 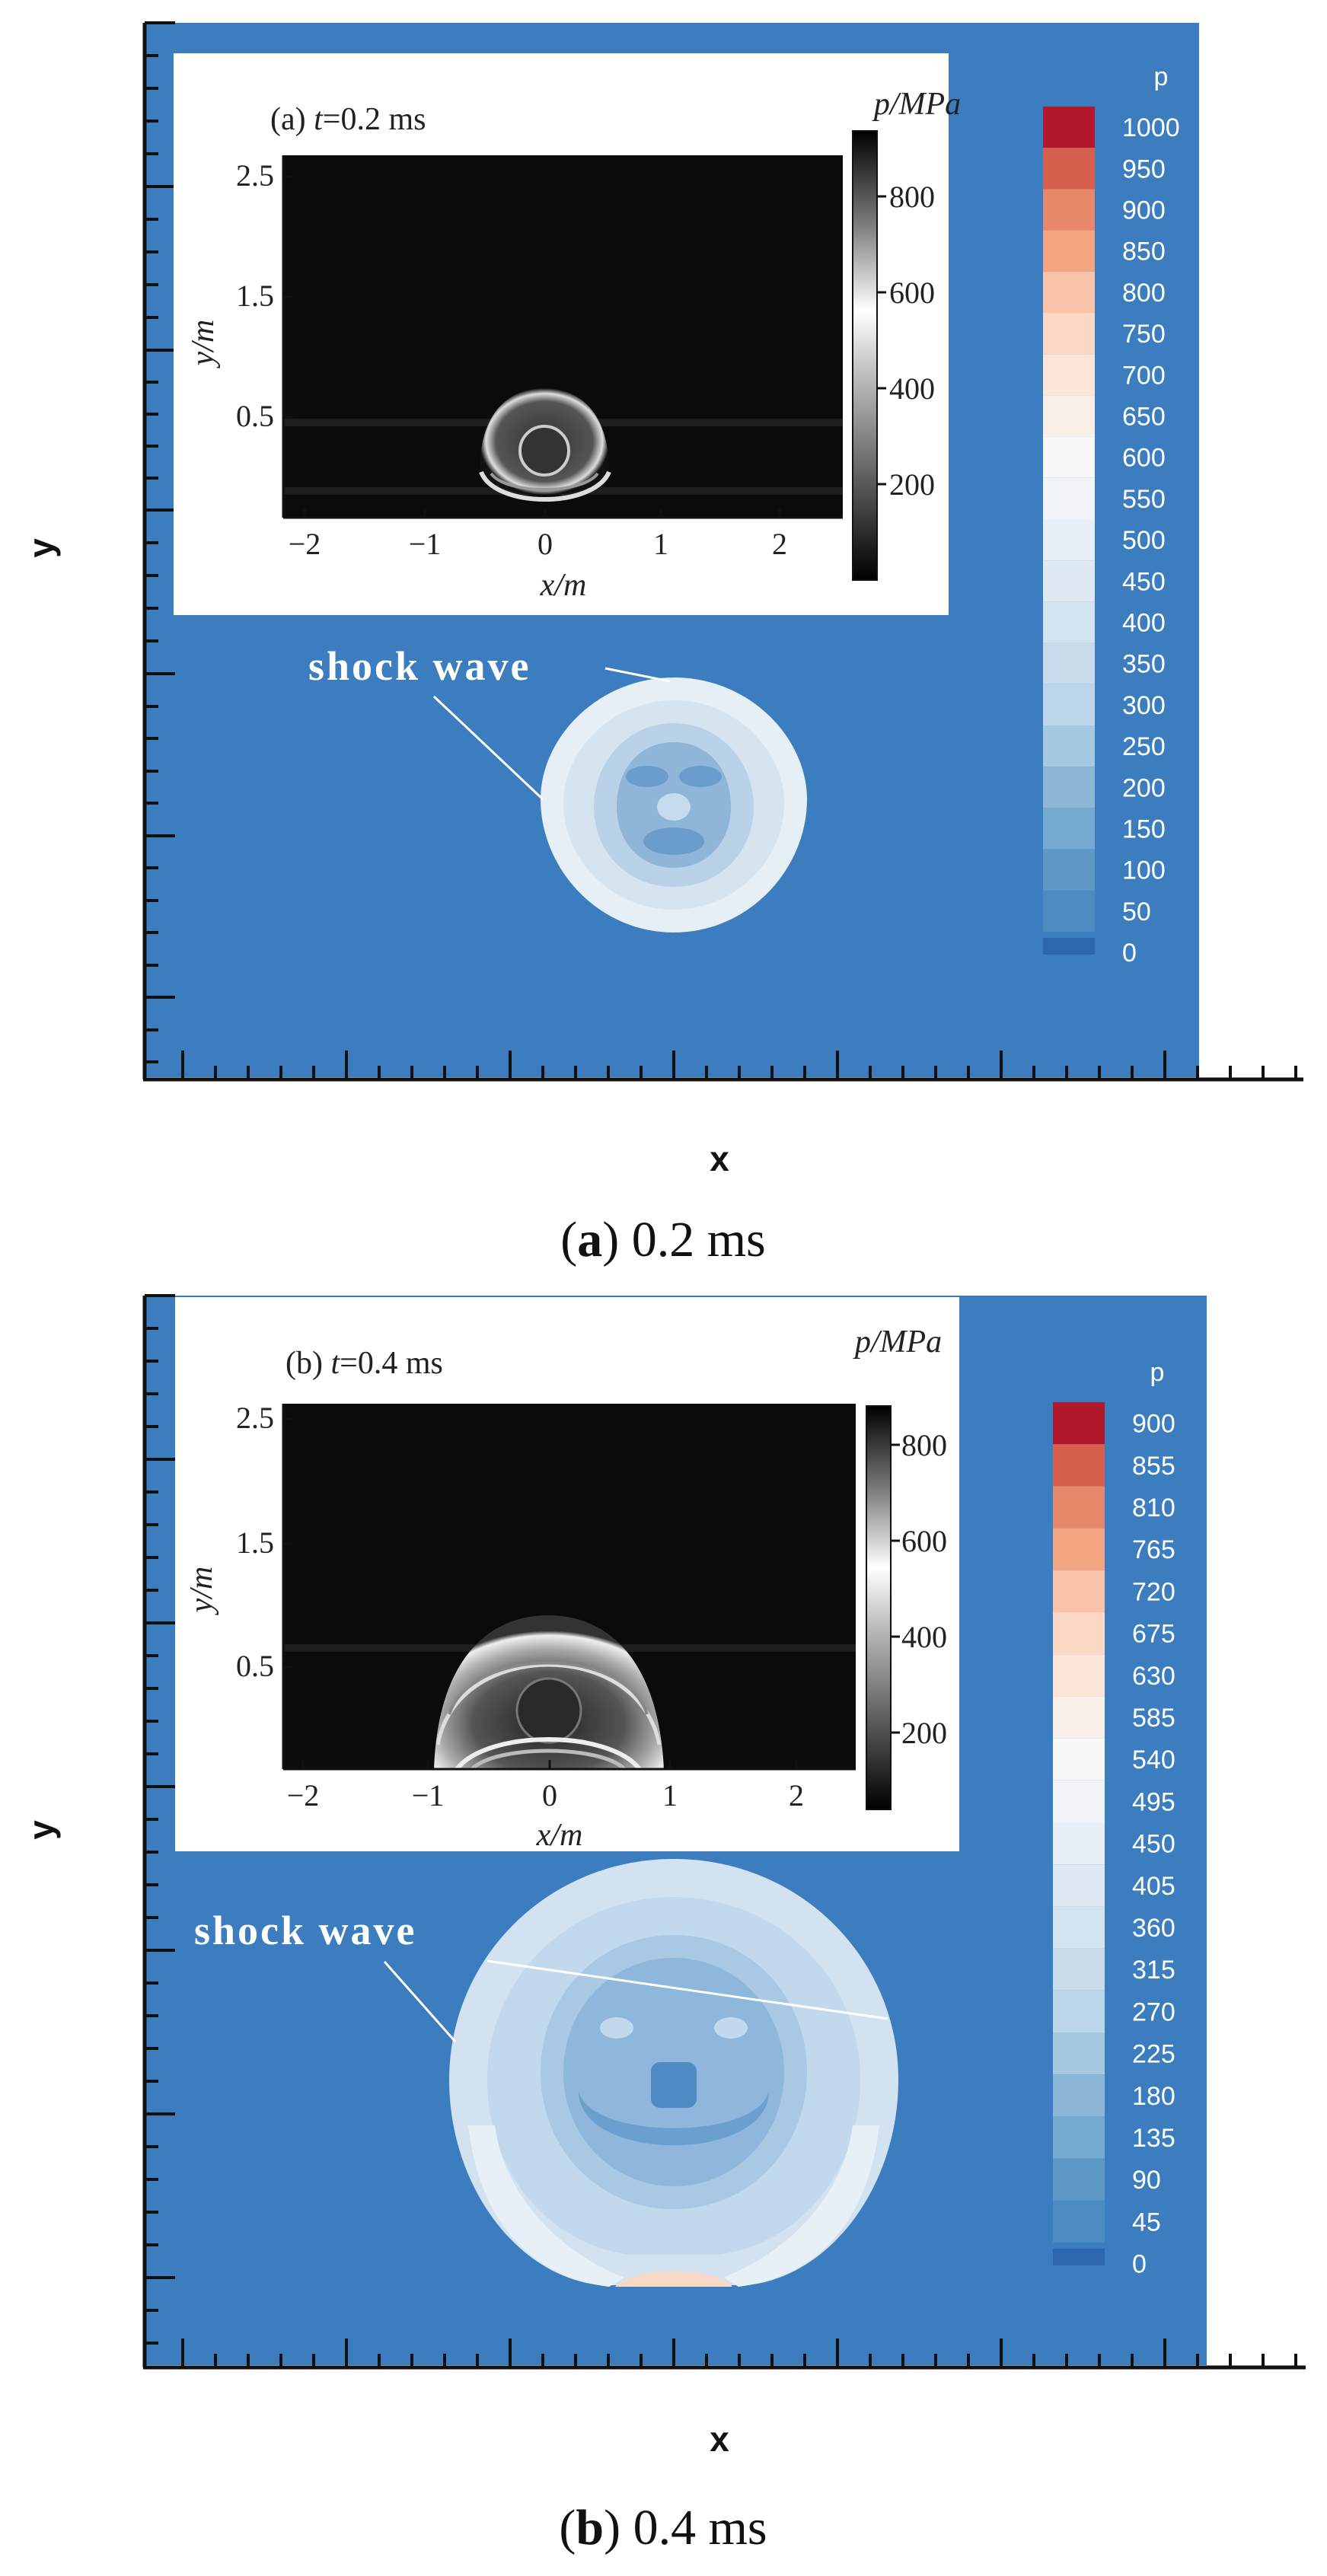 I want to click on legend-label: 150, so click(x=1144, y=829).